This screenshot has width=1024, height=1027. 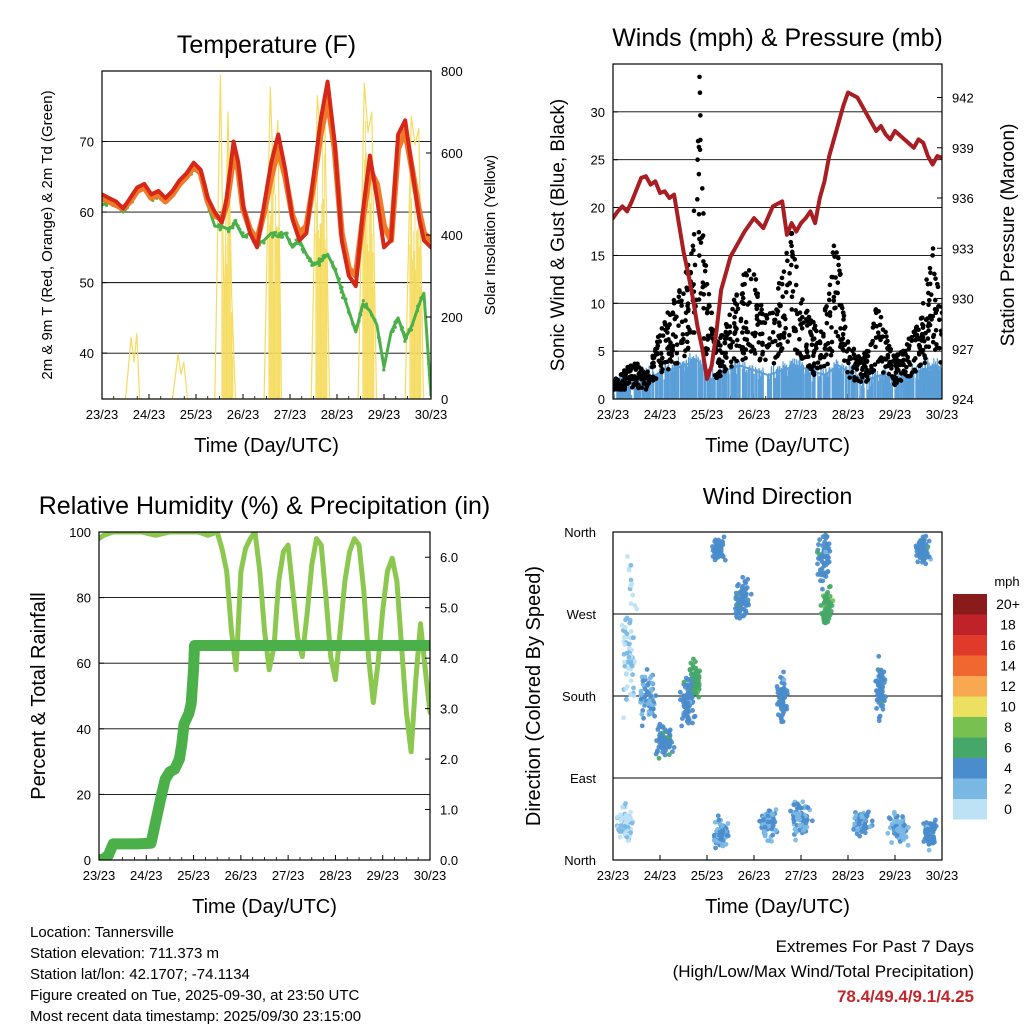 What do you see at coordinates (874, 946) in the screenshot?
I see `extremes-title: Extremes For Past 7 Days` at bounding box center [874, 946].